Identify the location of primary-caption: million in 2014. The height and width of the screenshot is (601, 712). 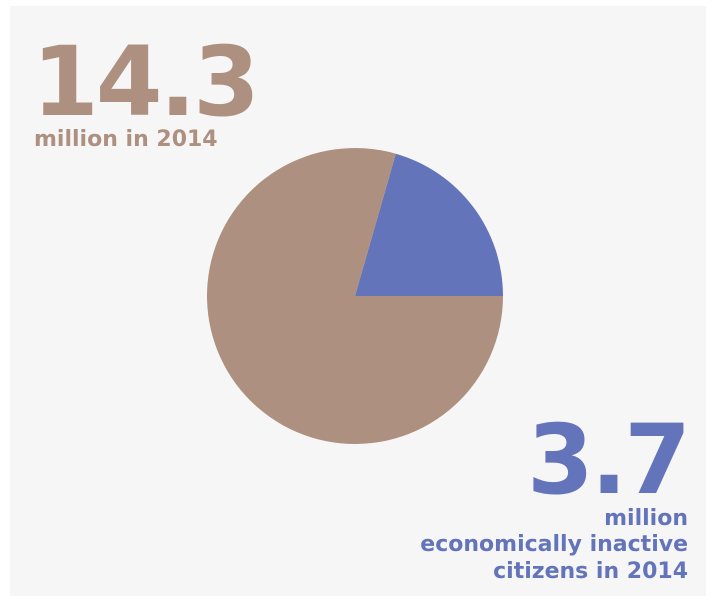
(126, 139).